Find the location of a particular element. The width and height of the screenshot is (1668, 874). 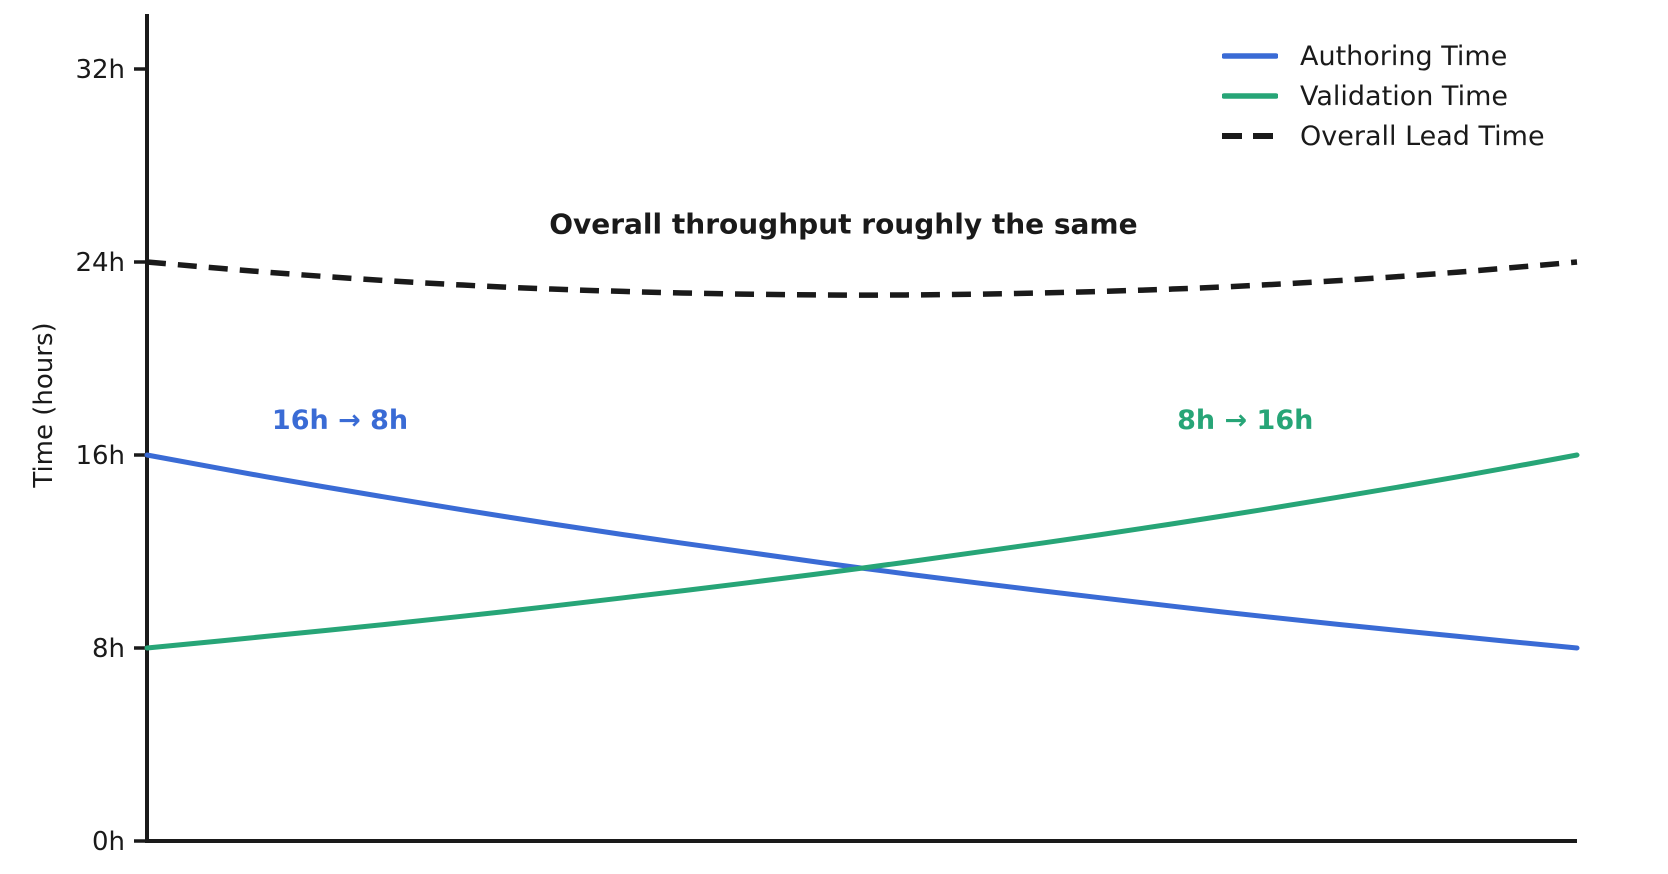

legend-item-validation-time: Validation Time is located at coordinates (1383, 96).